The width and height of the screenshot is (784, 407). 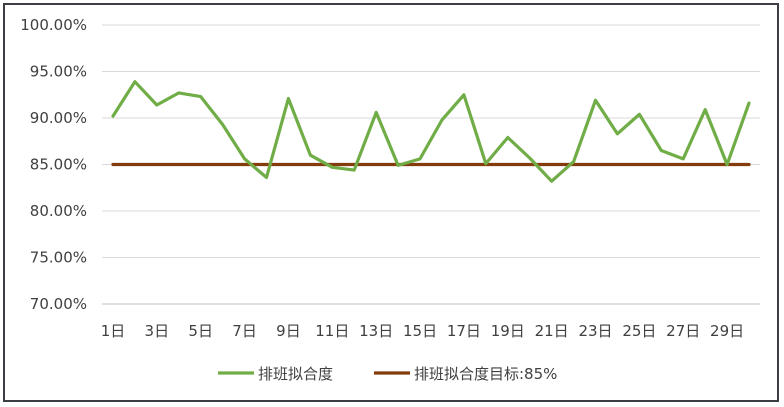 I want to click on x-tick-label: 13日, so click(x=376, y=331).